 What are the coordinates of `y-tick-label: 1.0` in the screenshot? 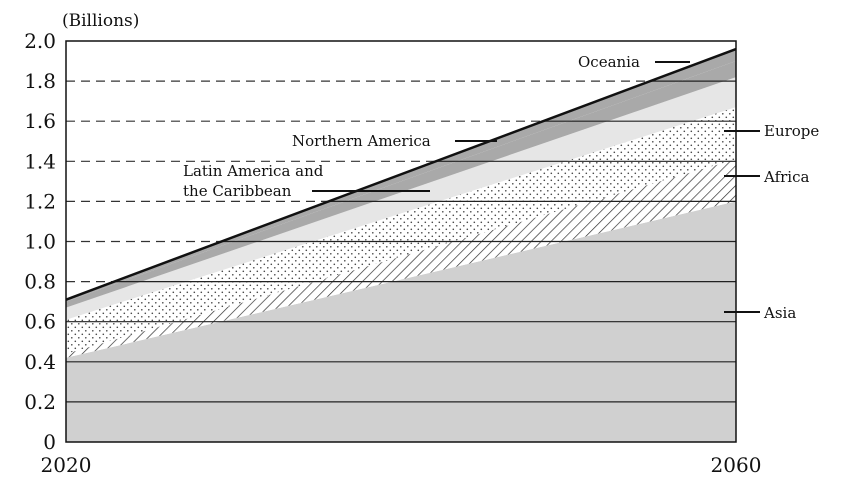 It's located at (40, 242).